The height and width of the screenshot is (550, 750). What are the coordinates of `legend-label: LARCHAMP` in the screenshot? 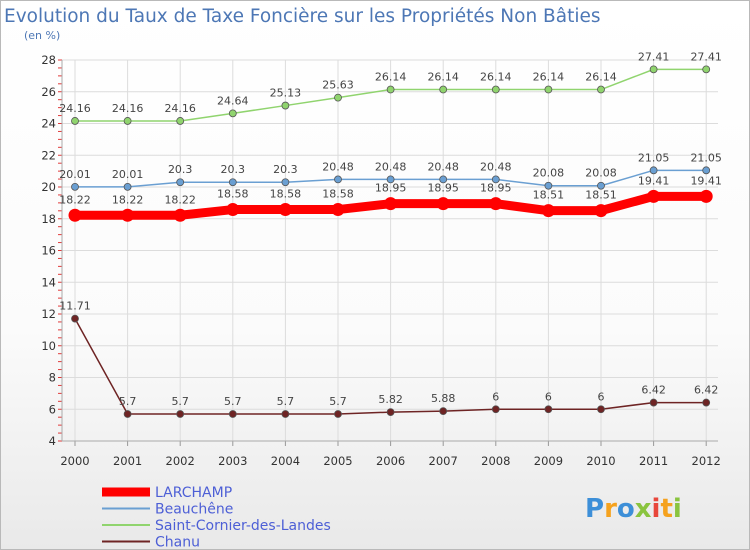 It's located at (193, 493).